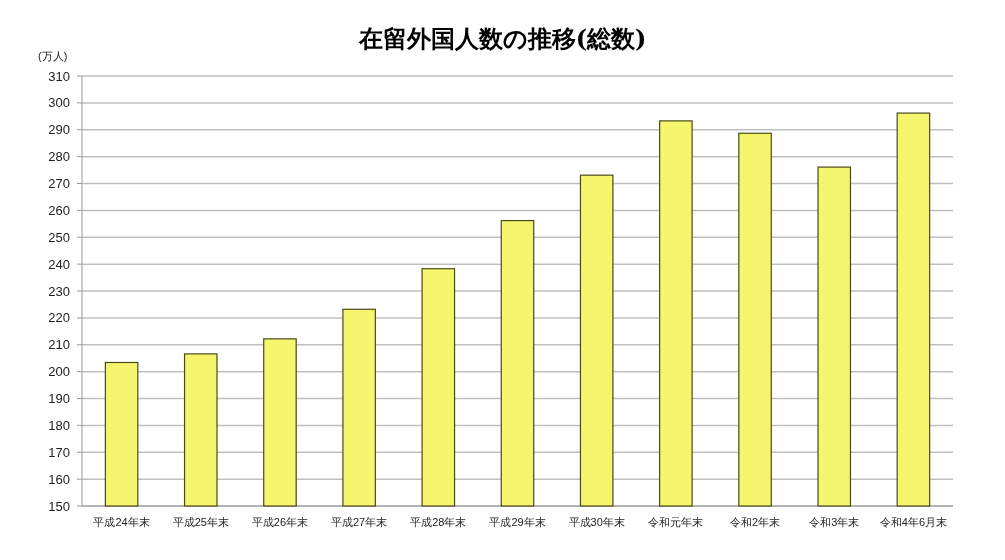  I want to click on x-tick-label: 平成24年末, so click(121, 522).